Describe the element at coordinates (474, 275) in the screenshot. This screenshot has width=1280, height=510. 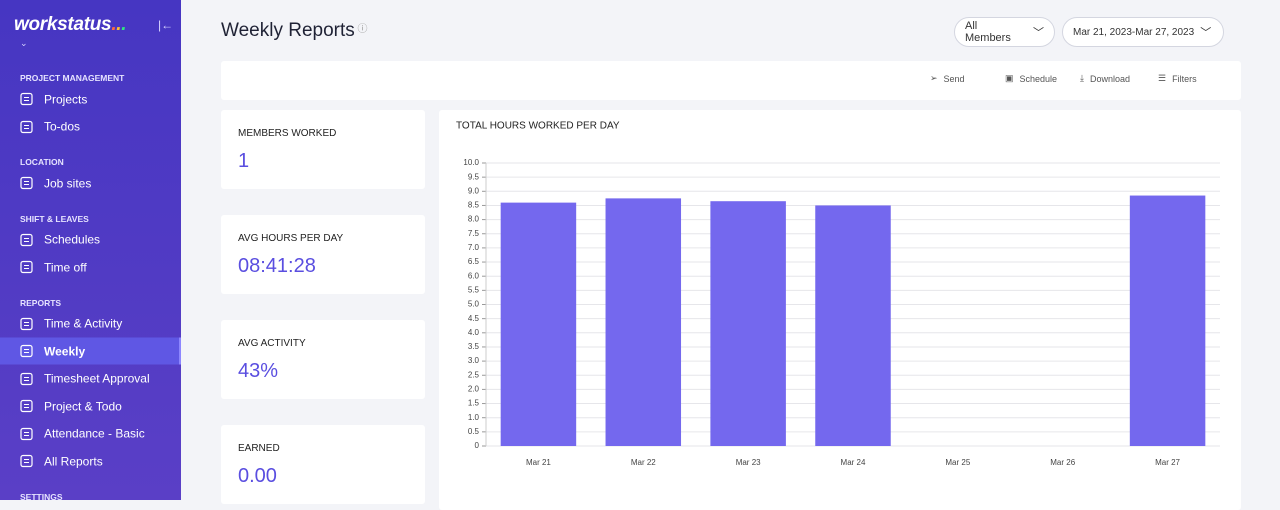
I see `y-tick-label: 6.0` at that location.